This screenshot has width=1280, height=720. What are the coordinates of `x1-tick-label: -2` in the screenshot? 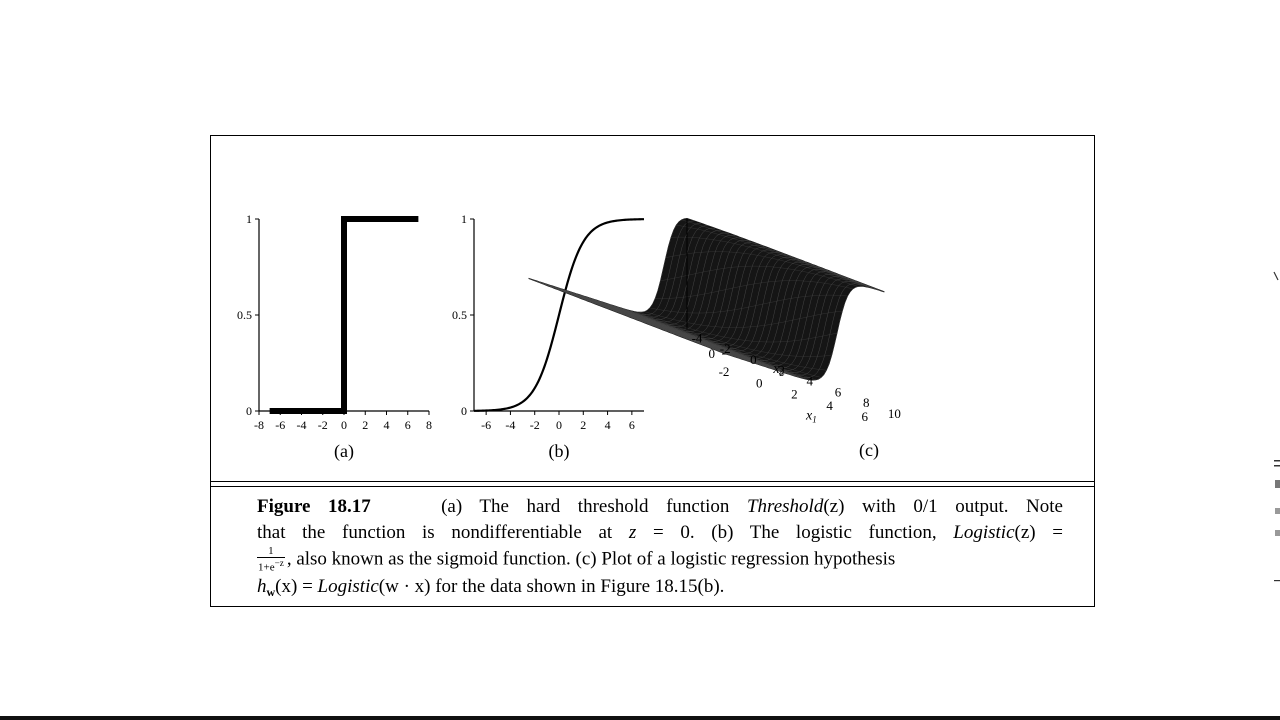 It's located at (724, 371).